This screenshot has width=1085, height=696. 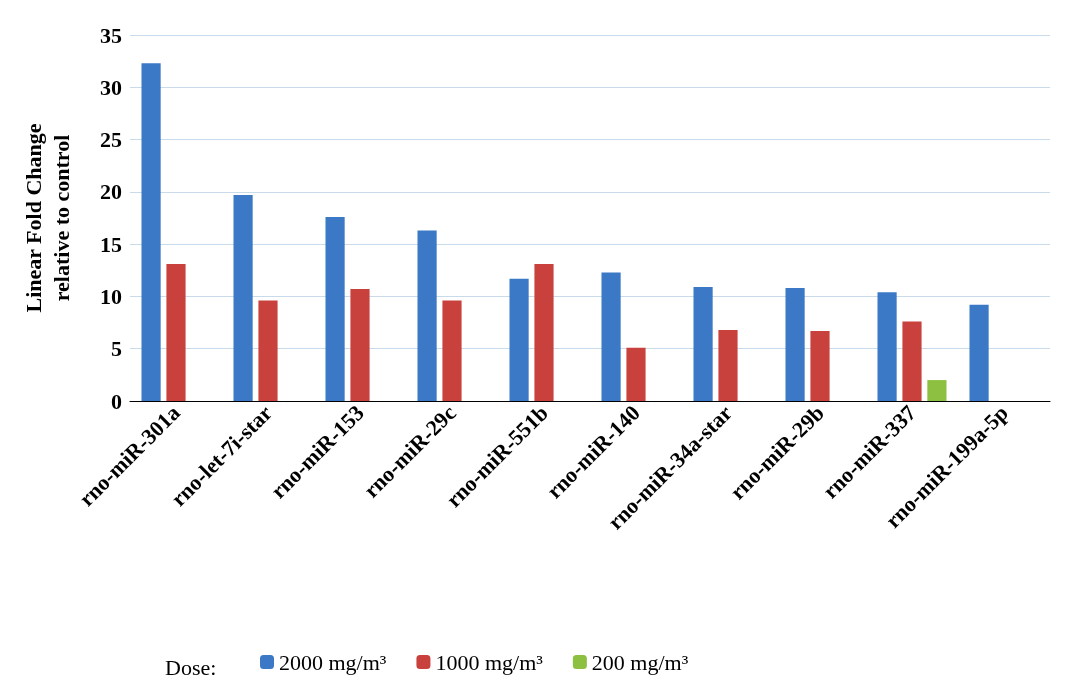 I want to click on y-tick-label: 30, so click(x=111, y=87).